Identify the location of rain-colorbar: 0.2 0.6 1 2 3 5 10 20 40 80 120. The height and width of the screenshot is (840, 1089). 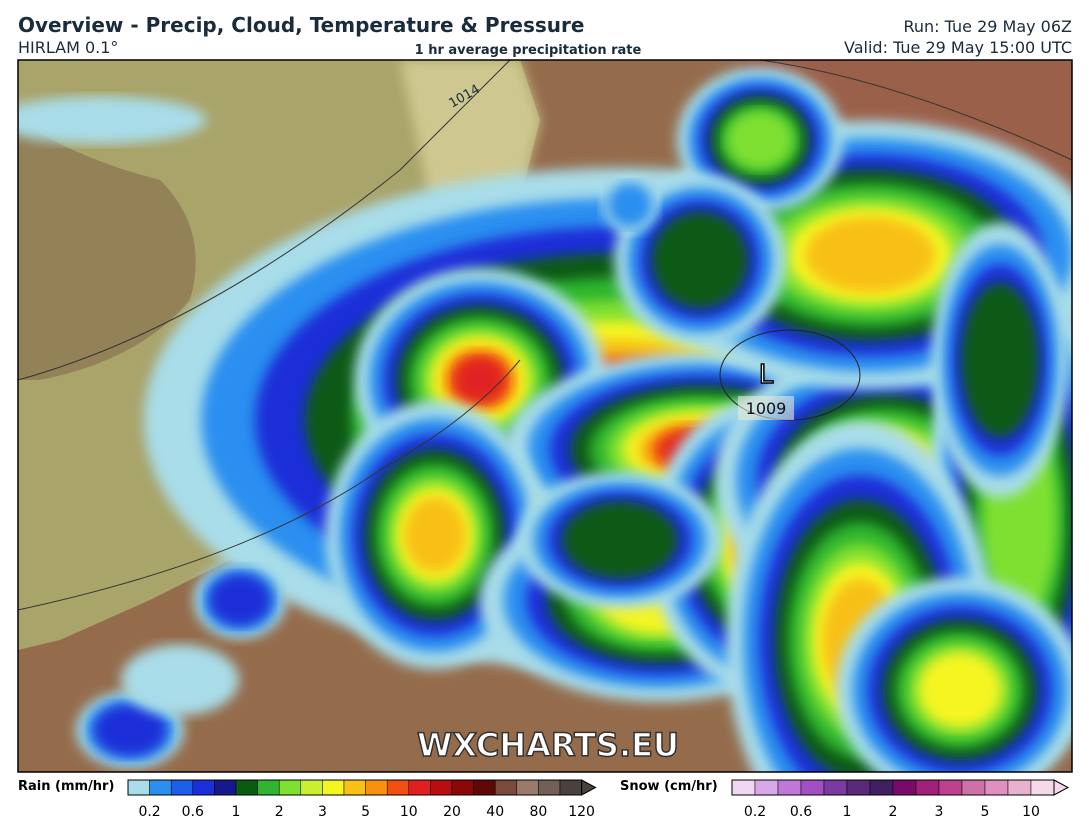
(362, 799).